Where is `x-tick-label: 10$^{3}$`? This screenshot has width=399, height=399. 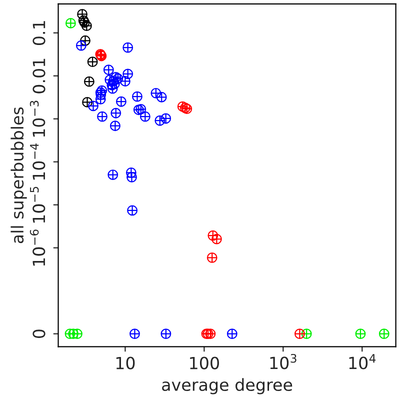
x-tick-label: 10$^{3}$ is located at coordinates (283, 362).